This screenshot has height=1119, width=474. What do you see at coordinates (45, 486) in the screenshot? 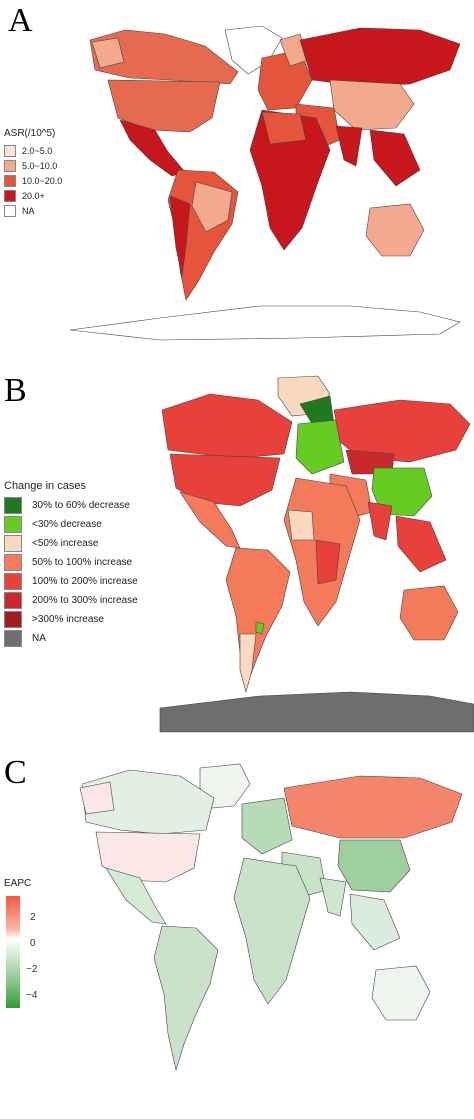
I see `legend-title: Change in cases` at bounding box center [45, 486].